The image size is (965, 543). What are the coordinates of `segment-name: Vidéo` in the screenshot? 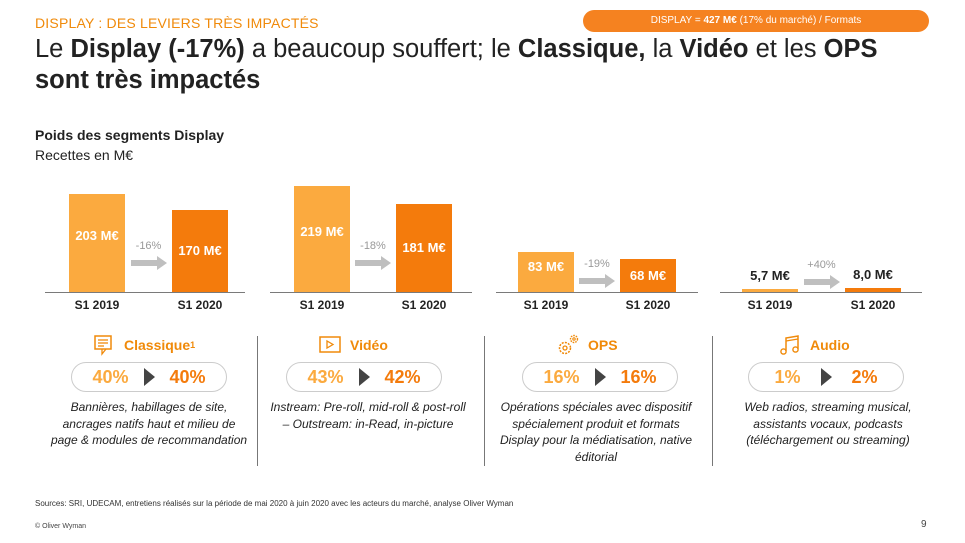 It's located at (369, 345).